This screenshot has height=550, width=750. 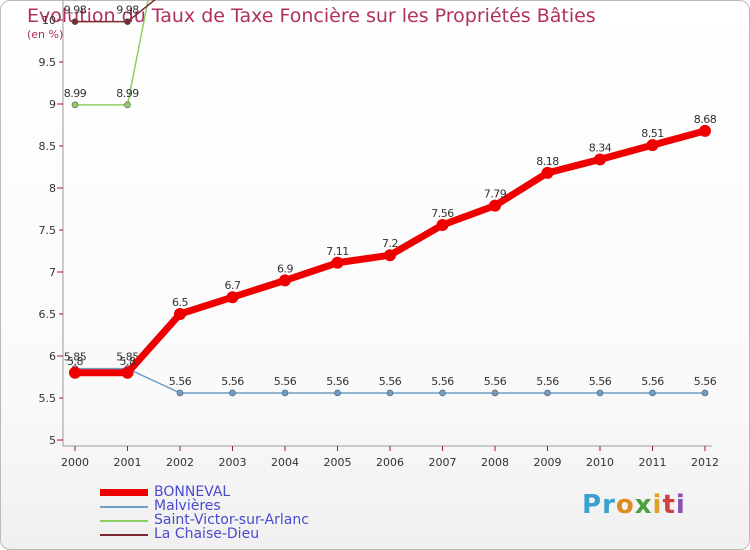 I want to click on logo-letter: t, so click(x=669, y=505).